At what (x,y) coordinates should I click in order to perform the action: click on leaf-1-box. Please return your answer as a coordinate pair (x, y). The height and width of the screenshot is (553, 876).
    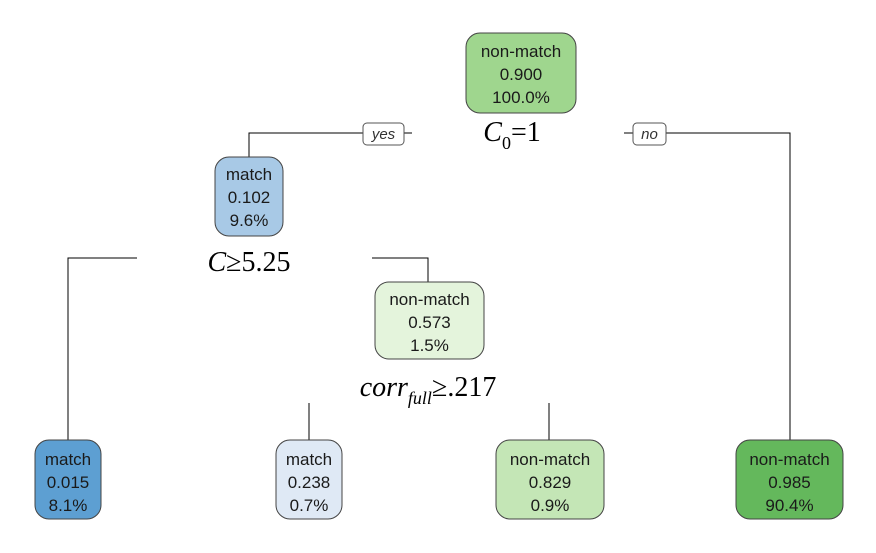
    Looking at the image, I should click on (68, 479).